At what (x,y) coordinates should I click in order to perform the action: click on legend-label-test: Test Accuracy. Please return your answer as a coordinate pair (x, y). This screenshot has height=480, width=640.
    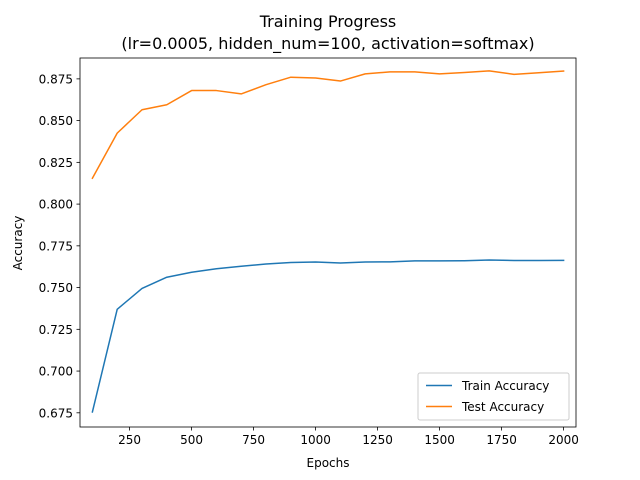
    Looking at the image, I should click on (502, 407).